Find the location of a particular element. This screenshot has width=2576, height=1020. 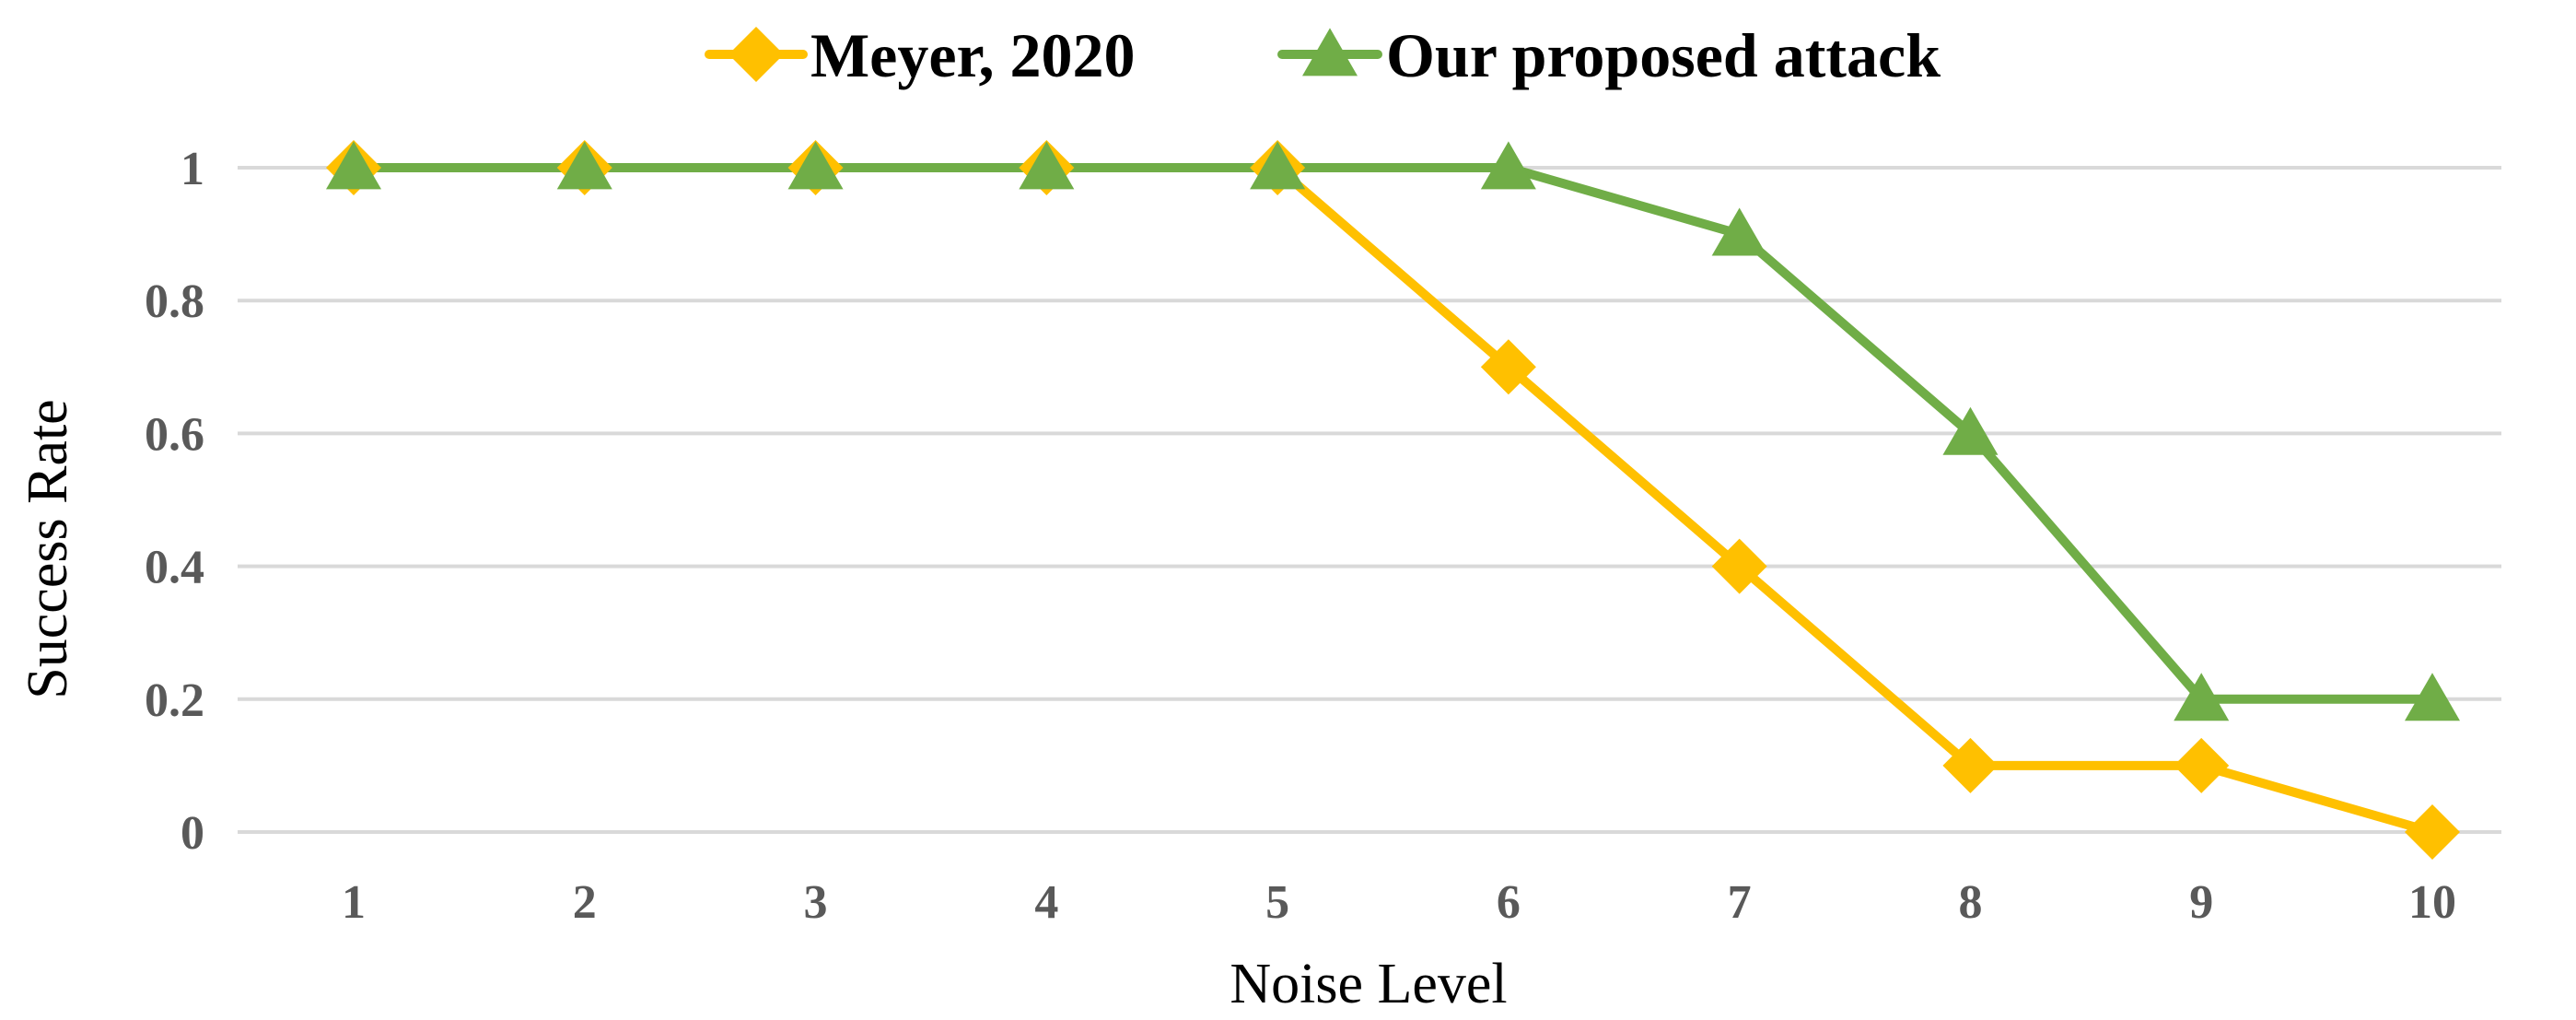

x-tick-label: 2 is located at coordinates (585, 902).